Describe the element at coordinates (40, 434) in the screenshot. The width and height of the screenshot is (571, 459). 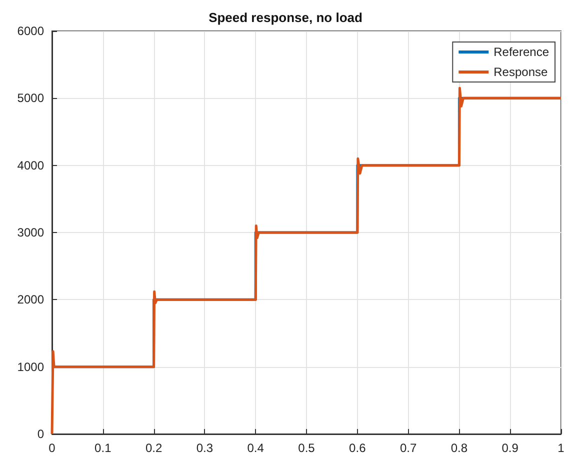
I see `y-tick-label: 0` at that location.